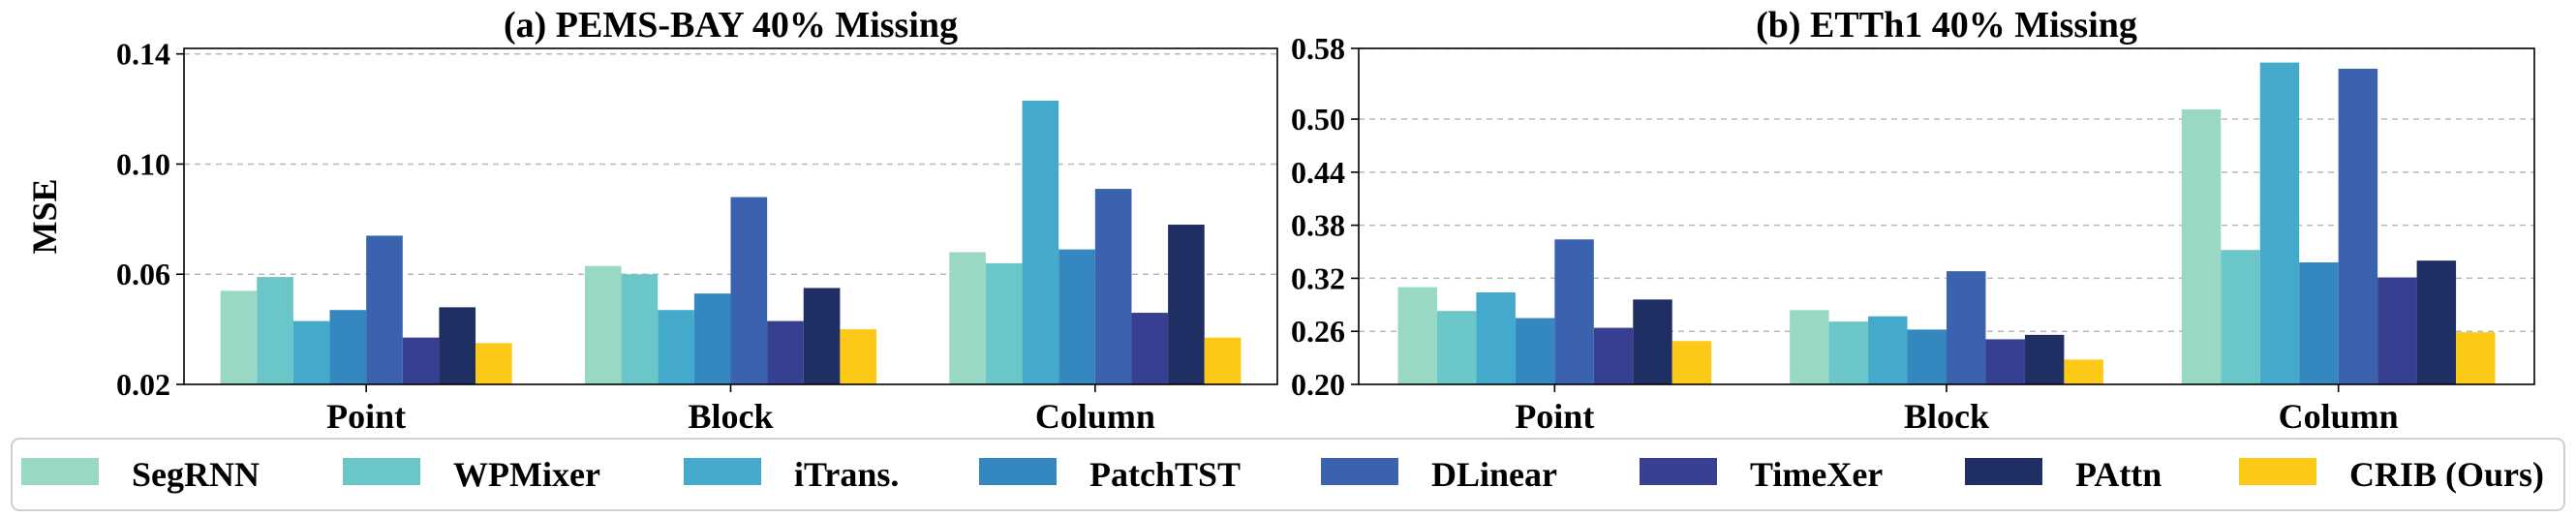 This screenshot has width=2576, height=518. Describe the element at coordinates (2446, 474) in the screenshot. I see `legend-label: CRIB (Ours)` at that location.